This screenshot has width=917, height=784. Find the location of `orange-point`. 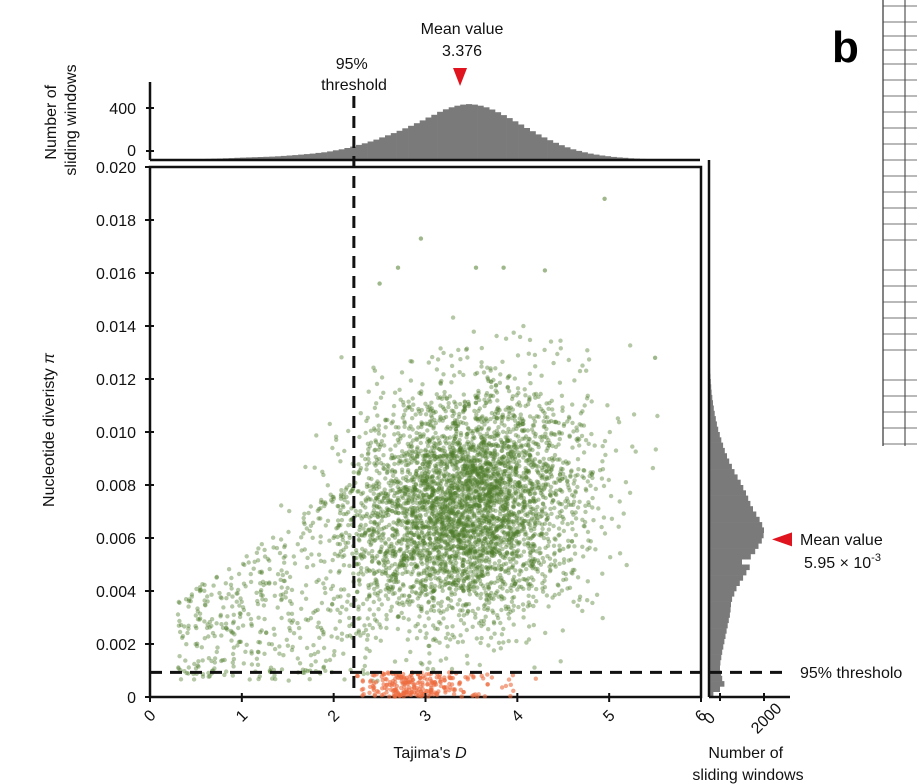

orange-point is located at coordinates (454, 694).